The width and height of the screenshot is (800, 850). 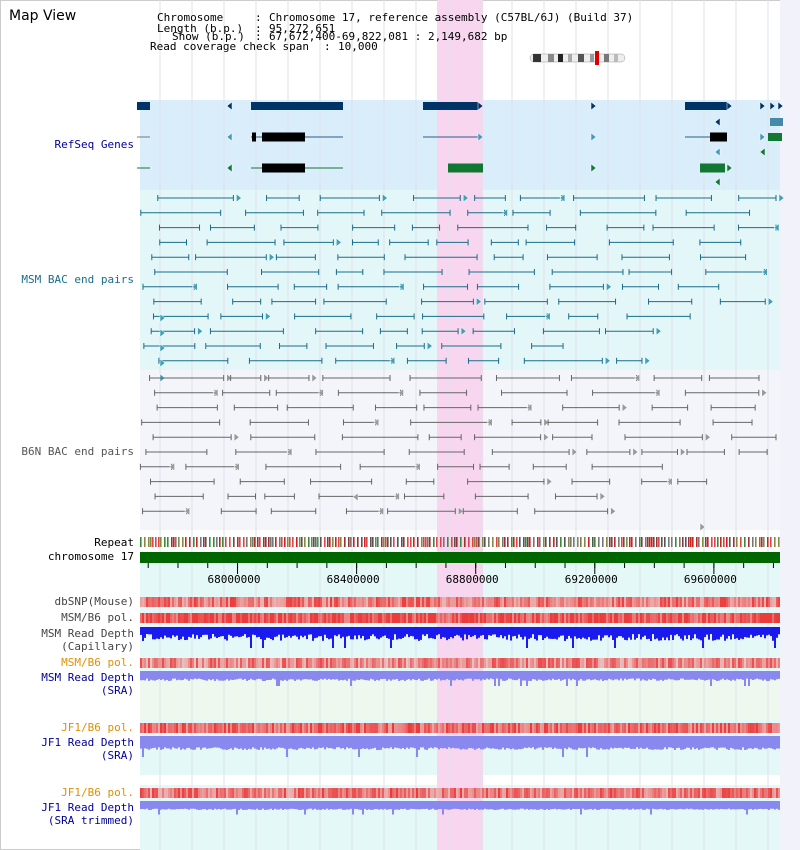 What do you see at coordinates (77, 451) in the screenshot?
I see `track-label-b6n-bac: B6N BAC end pairs` at bounding box center [77, 451].